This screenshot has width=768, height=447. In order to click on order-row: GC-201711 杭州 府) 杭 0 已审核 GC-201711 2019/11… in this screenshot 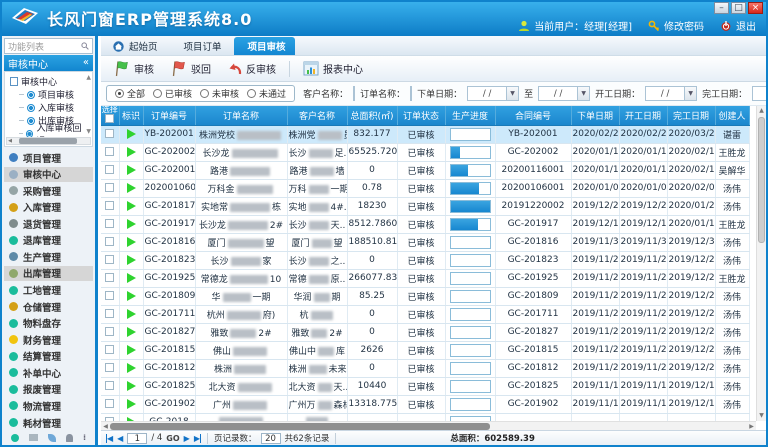, I will do `click(425, 314)`.